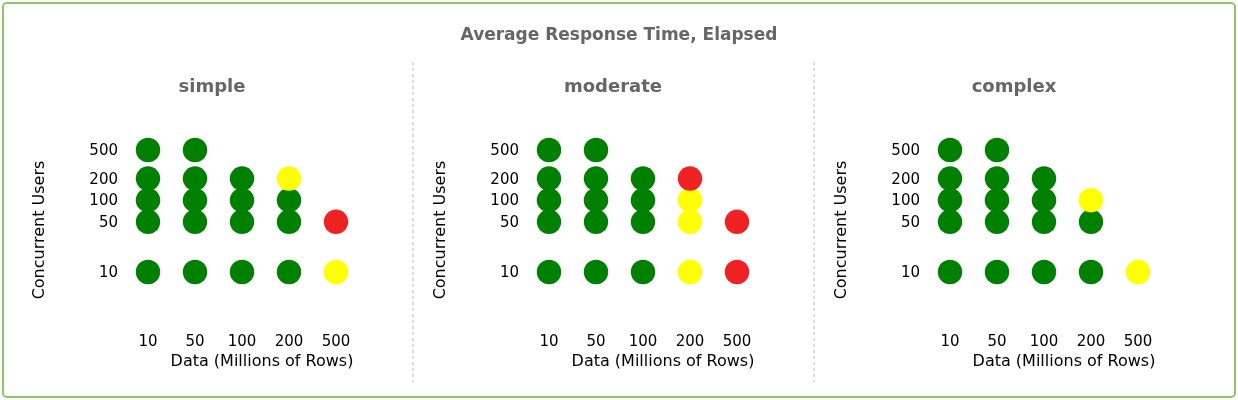  I want to click on chart-title: complex, so click(1014, 85).